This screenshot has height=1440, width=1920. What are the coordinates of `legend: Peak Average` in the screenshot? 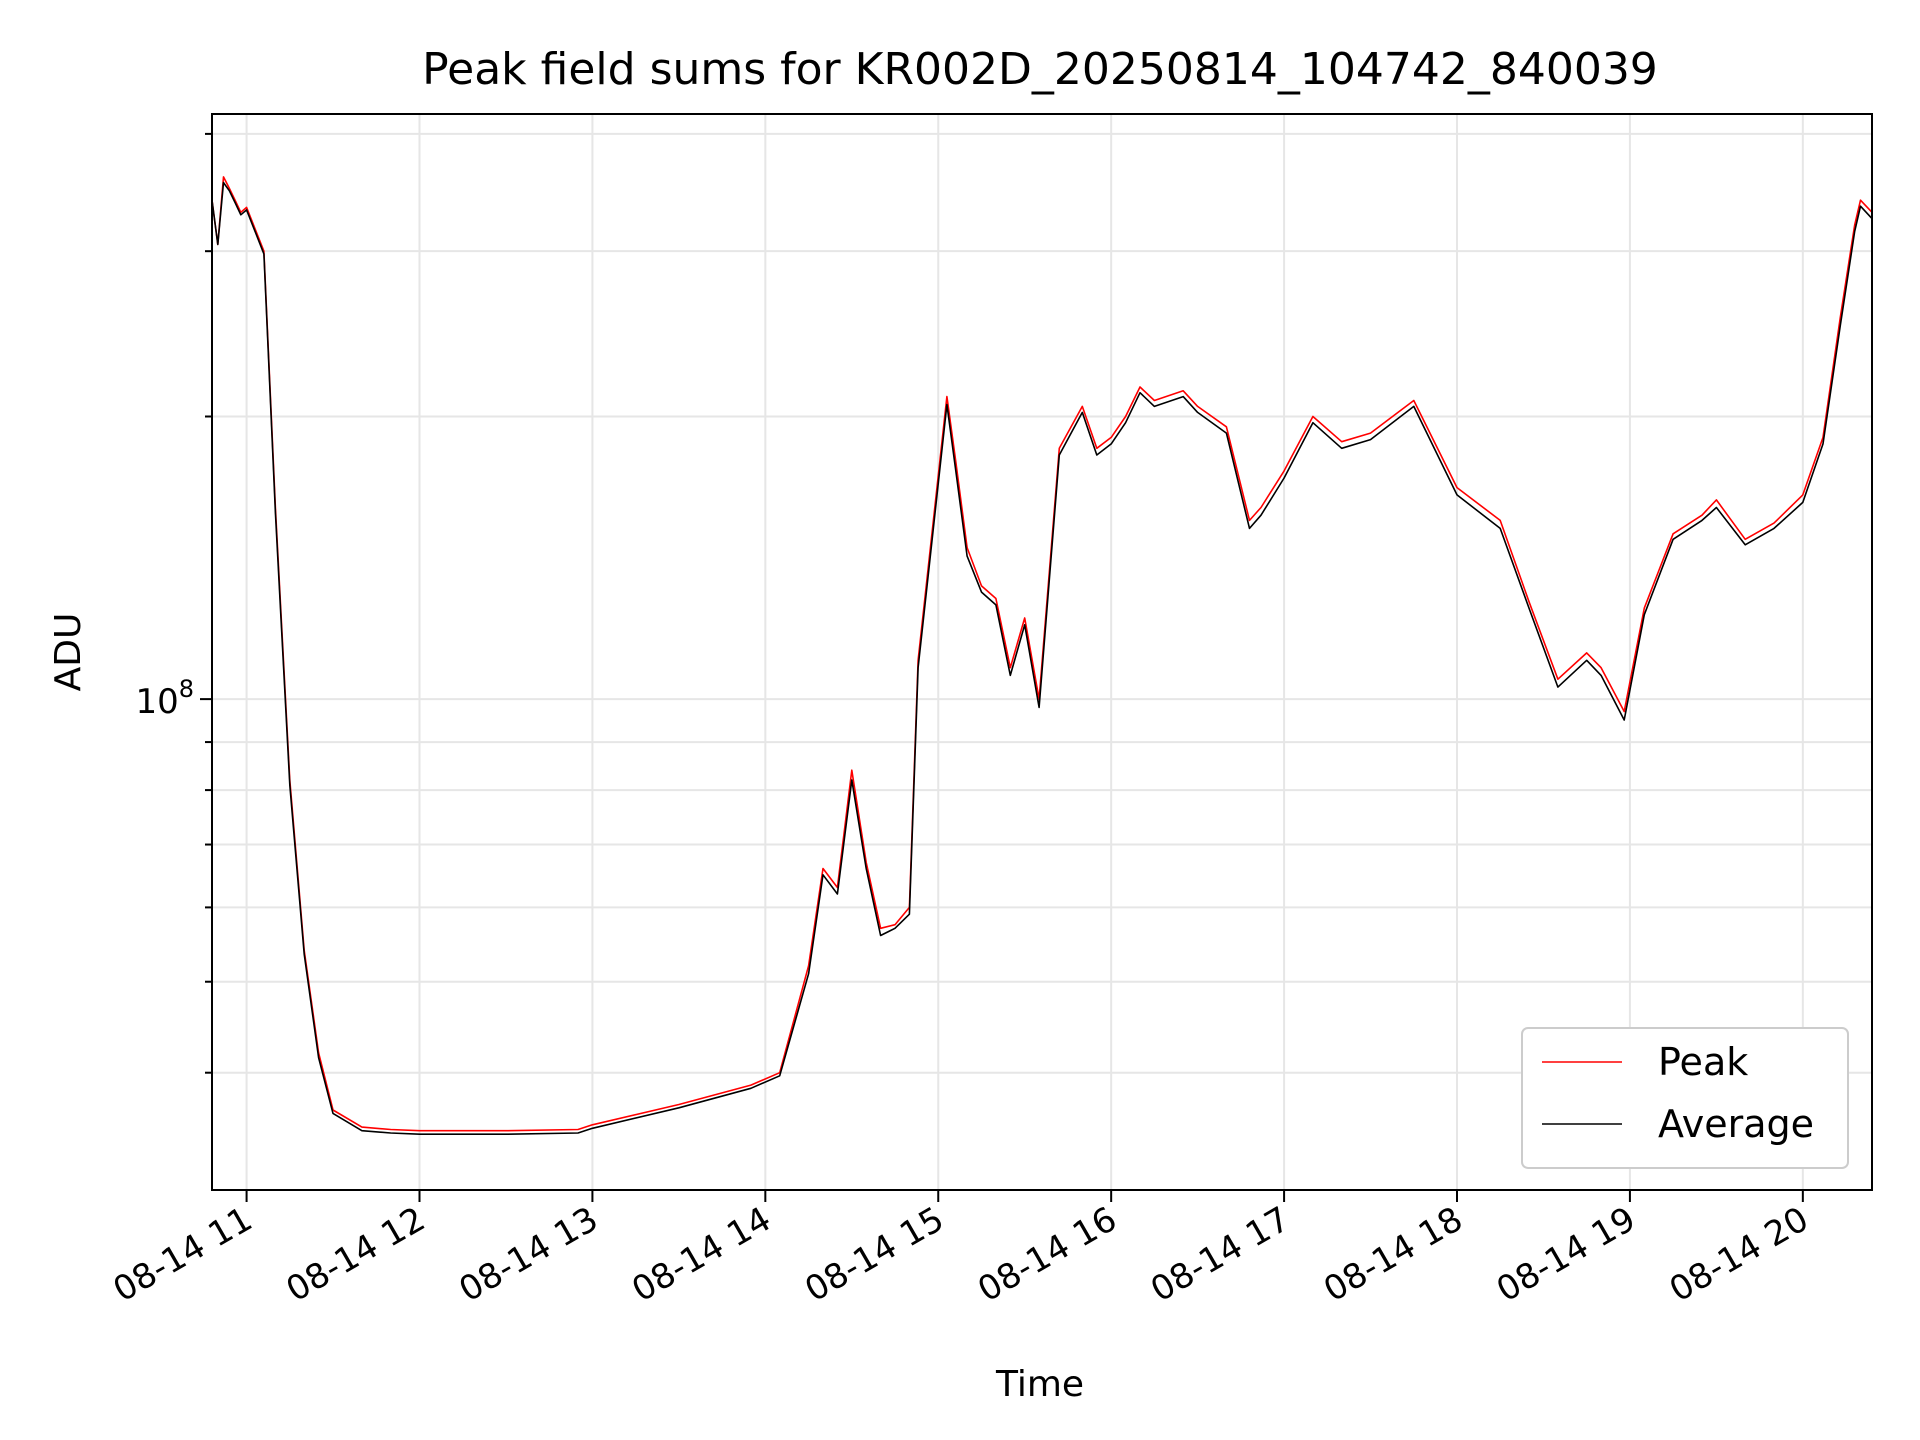 It's located at (1685, 1098).